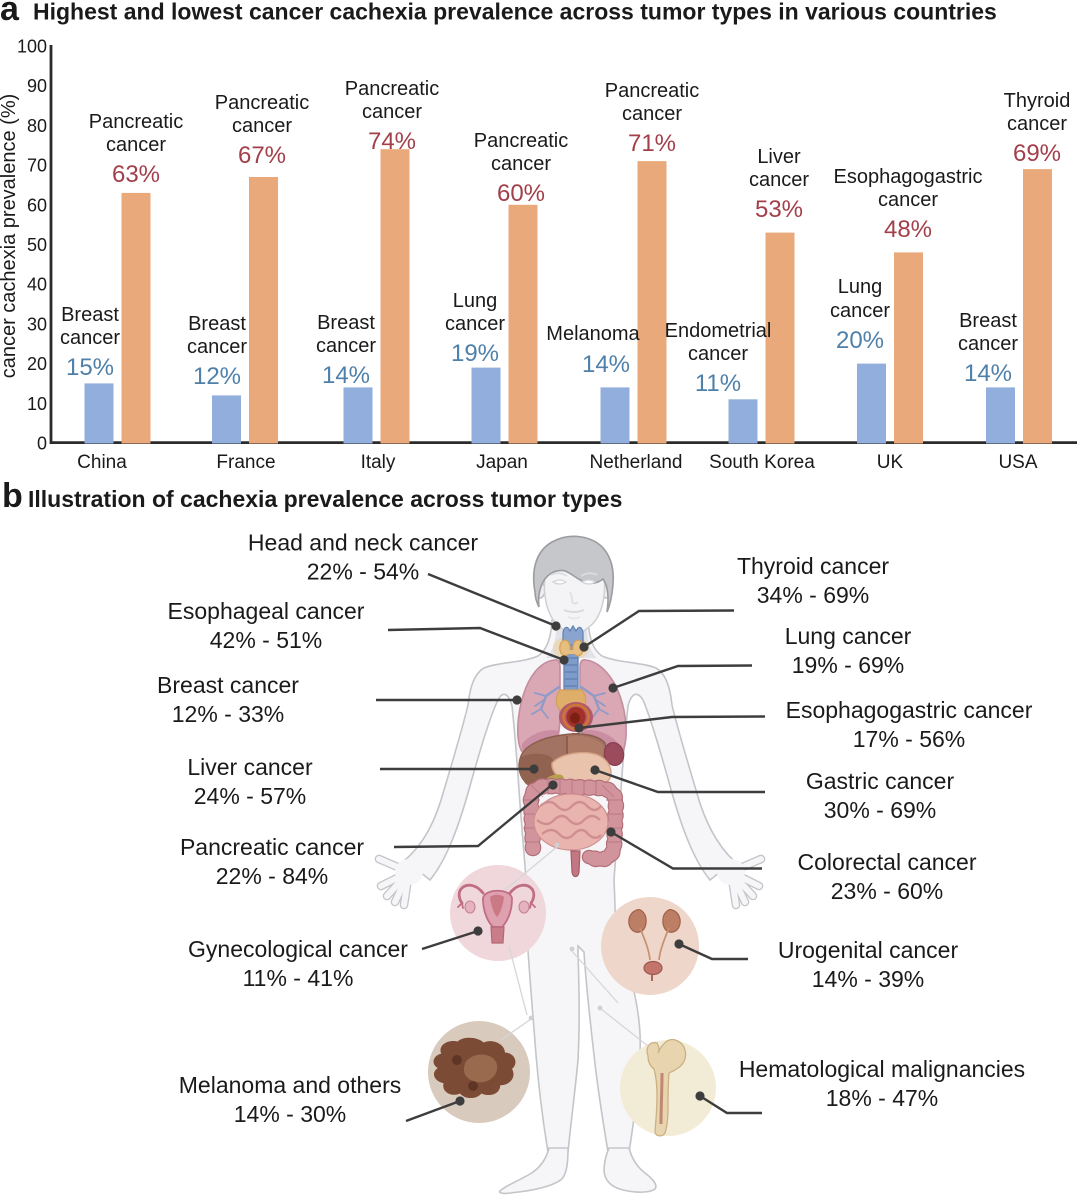 The width and height of the screenshot is (1080, 1201). Describe the element at coordinates (37, 364) in the screenshot. I see `svg-text: 20` at that location.